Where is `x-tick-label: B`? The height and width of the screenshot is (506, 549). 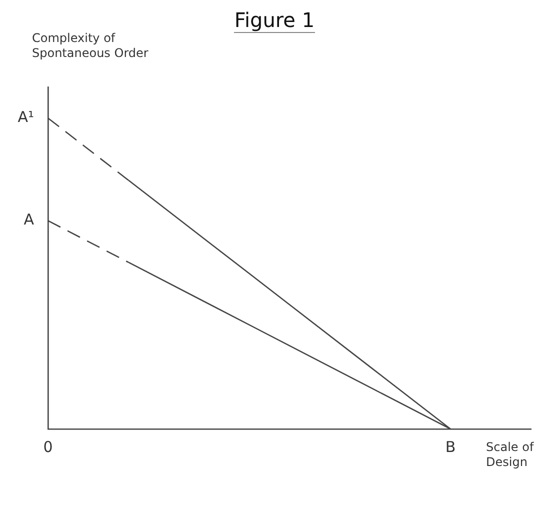
x-tick-label: B is located at coordinates (450, 447).